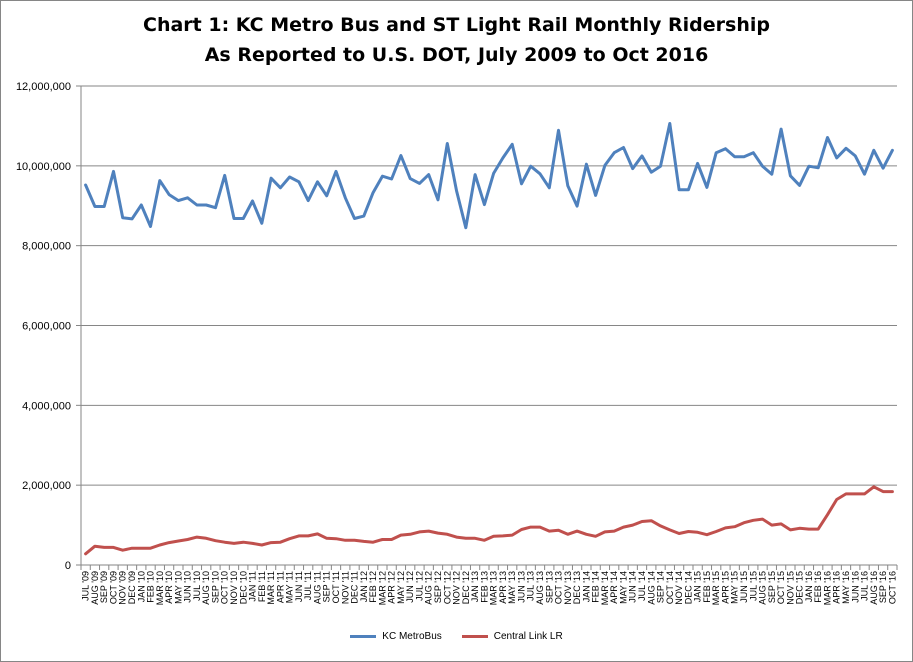 This screenshot has height=662, width=913. Describe the element at coordinates (744, 587) in the screenshot. I see `x-tick-label: JUN '15` at that location.